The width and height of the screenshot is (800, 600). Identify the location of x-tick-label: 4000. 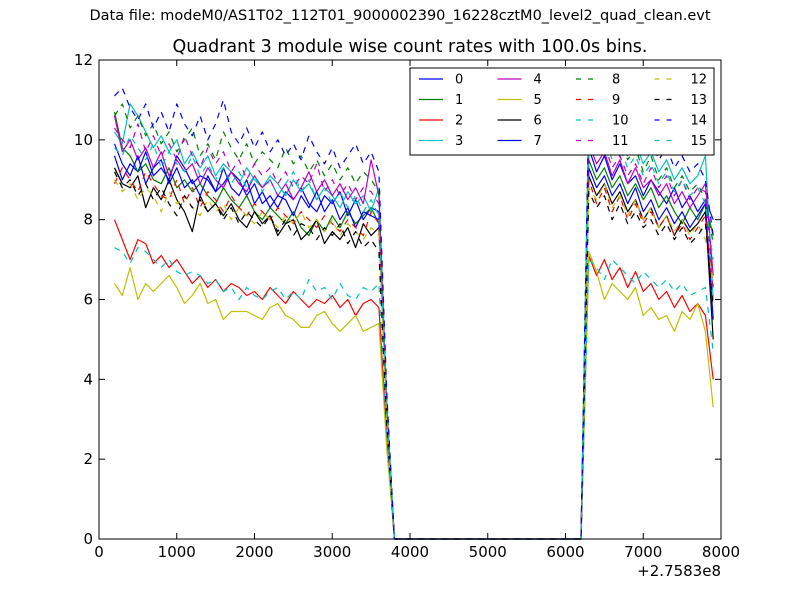
(410, 552).